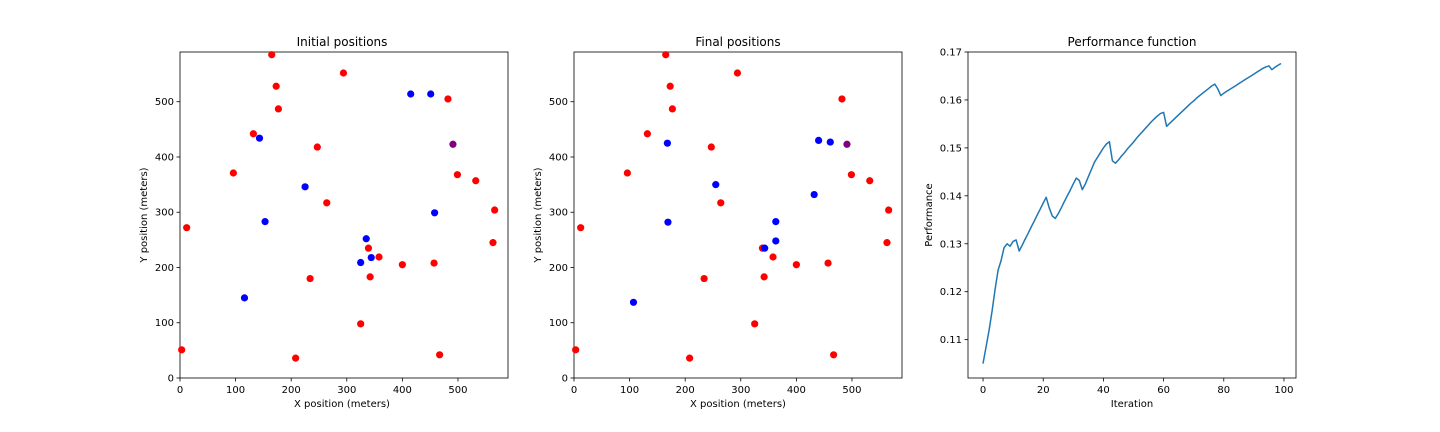 The width and height of the screenshot is (1440, 432). Describe the element at coordinates (1043, 390) in the screenshot. I see `x-tick-label: 20` at that location.